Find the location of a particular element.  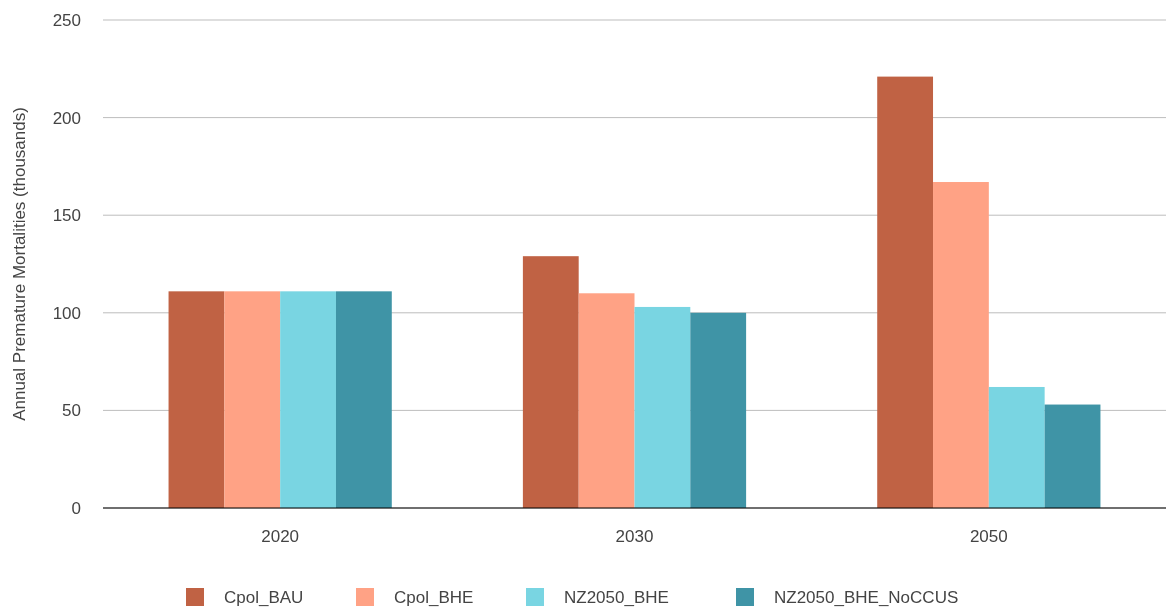

y-tick-label: 150 is located at coordinates (66, 216).